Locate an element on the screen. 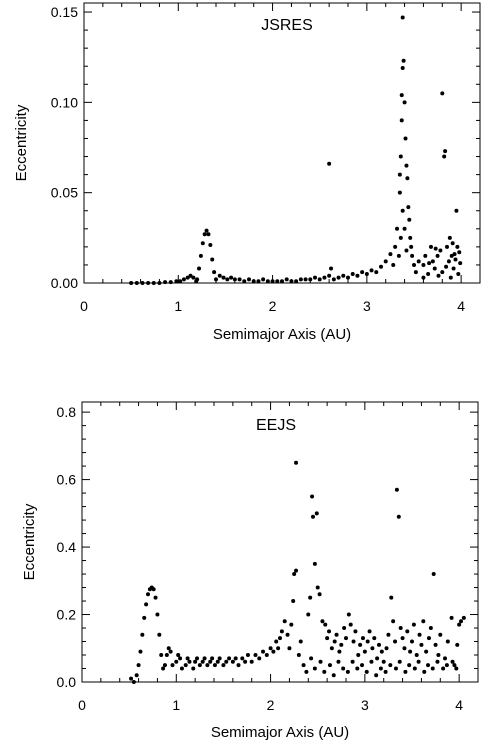  y-tick-label: 0.0 is located at coordinates (67, 682).